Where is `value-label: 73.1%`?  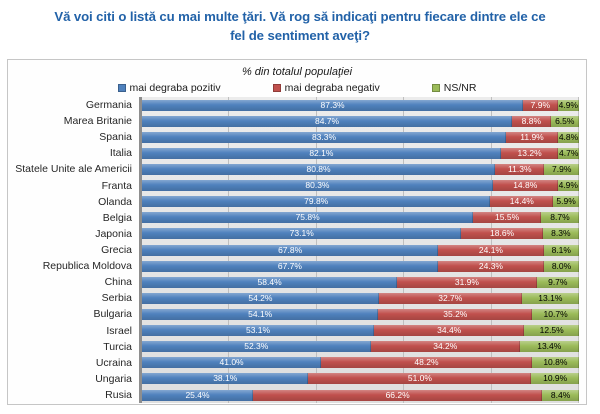 value-label: 73.1% is located at coordinates (301, 233).